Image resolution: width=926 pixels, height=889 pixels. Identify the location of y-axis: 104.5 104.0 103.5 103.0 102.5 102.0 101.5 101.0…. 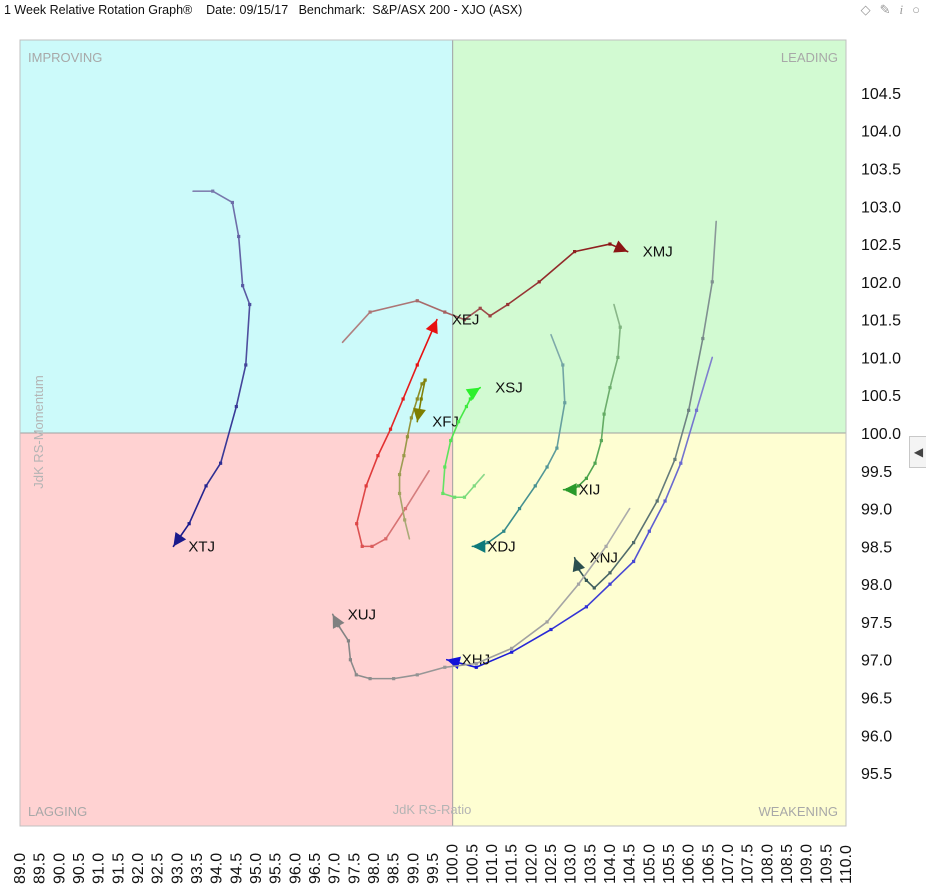
(881, 434).